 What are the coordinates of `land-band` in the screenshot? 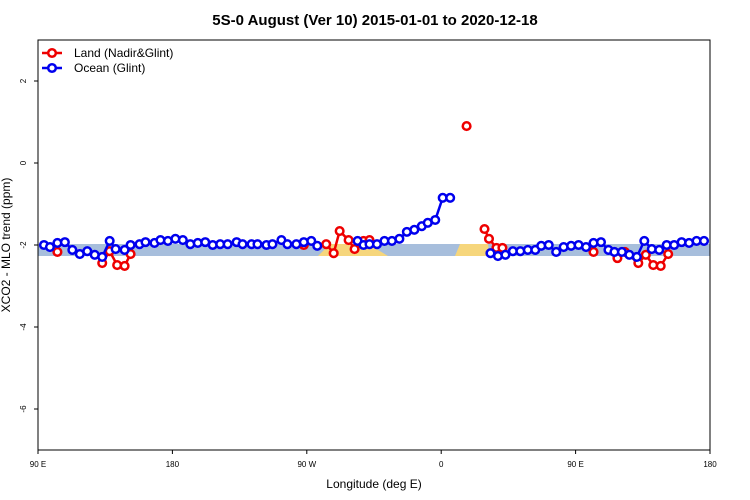 It's located at (472, 250).